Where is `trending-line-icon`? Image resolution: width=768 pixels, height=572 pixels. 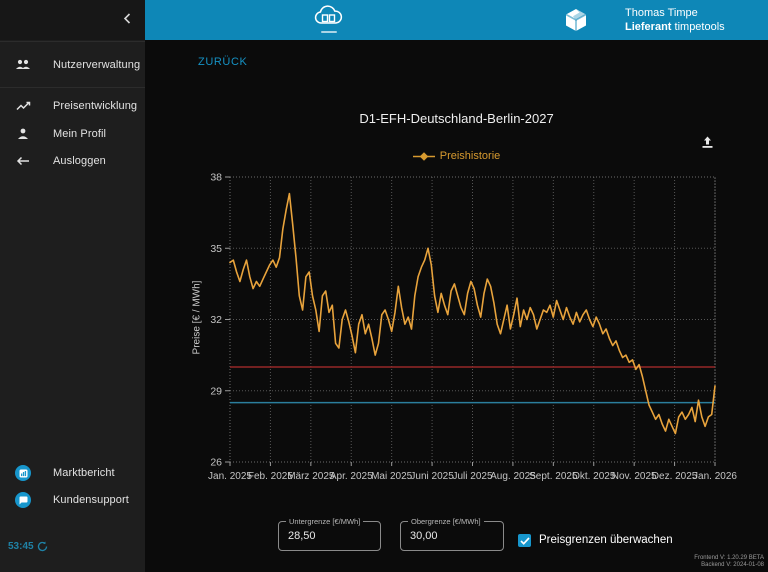 trending-line-icon is located at coordinates (23, 106).